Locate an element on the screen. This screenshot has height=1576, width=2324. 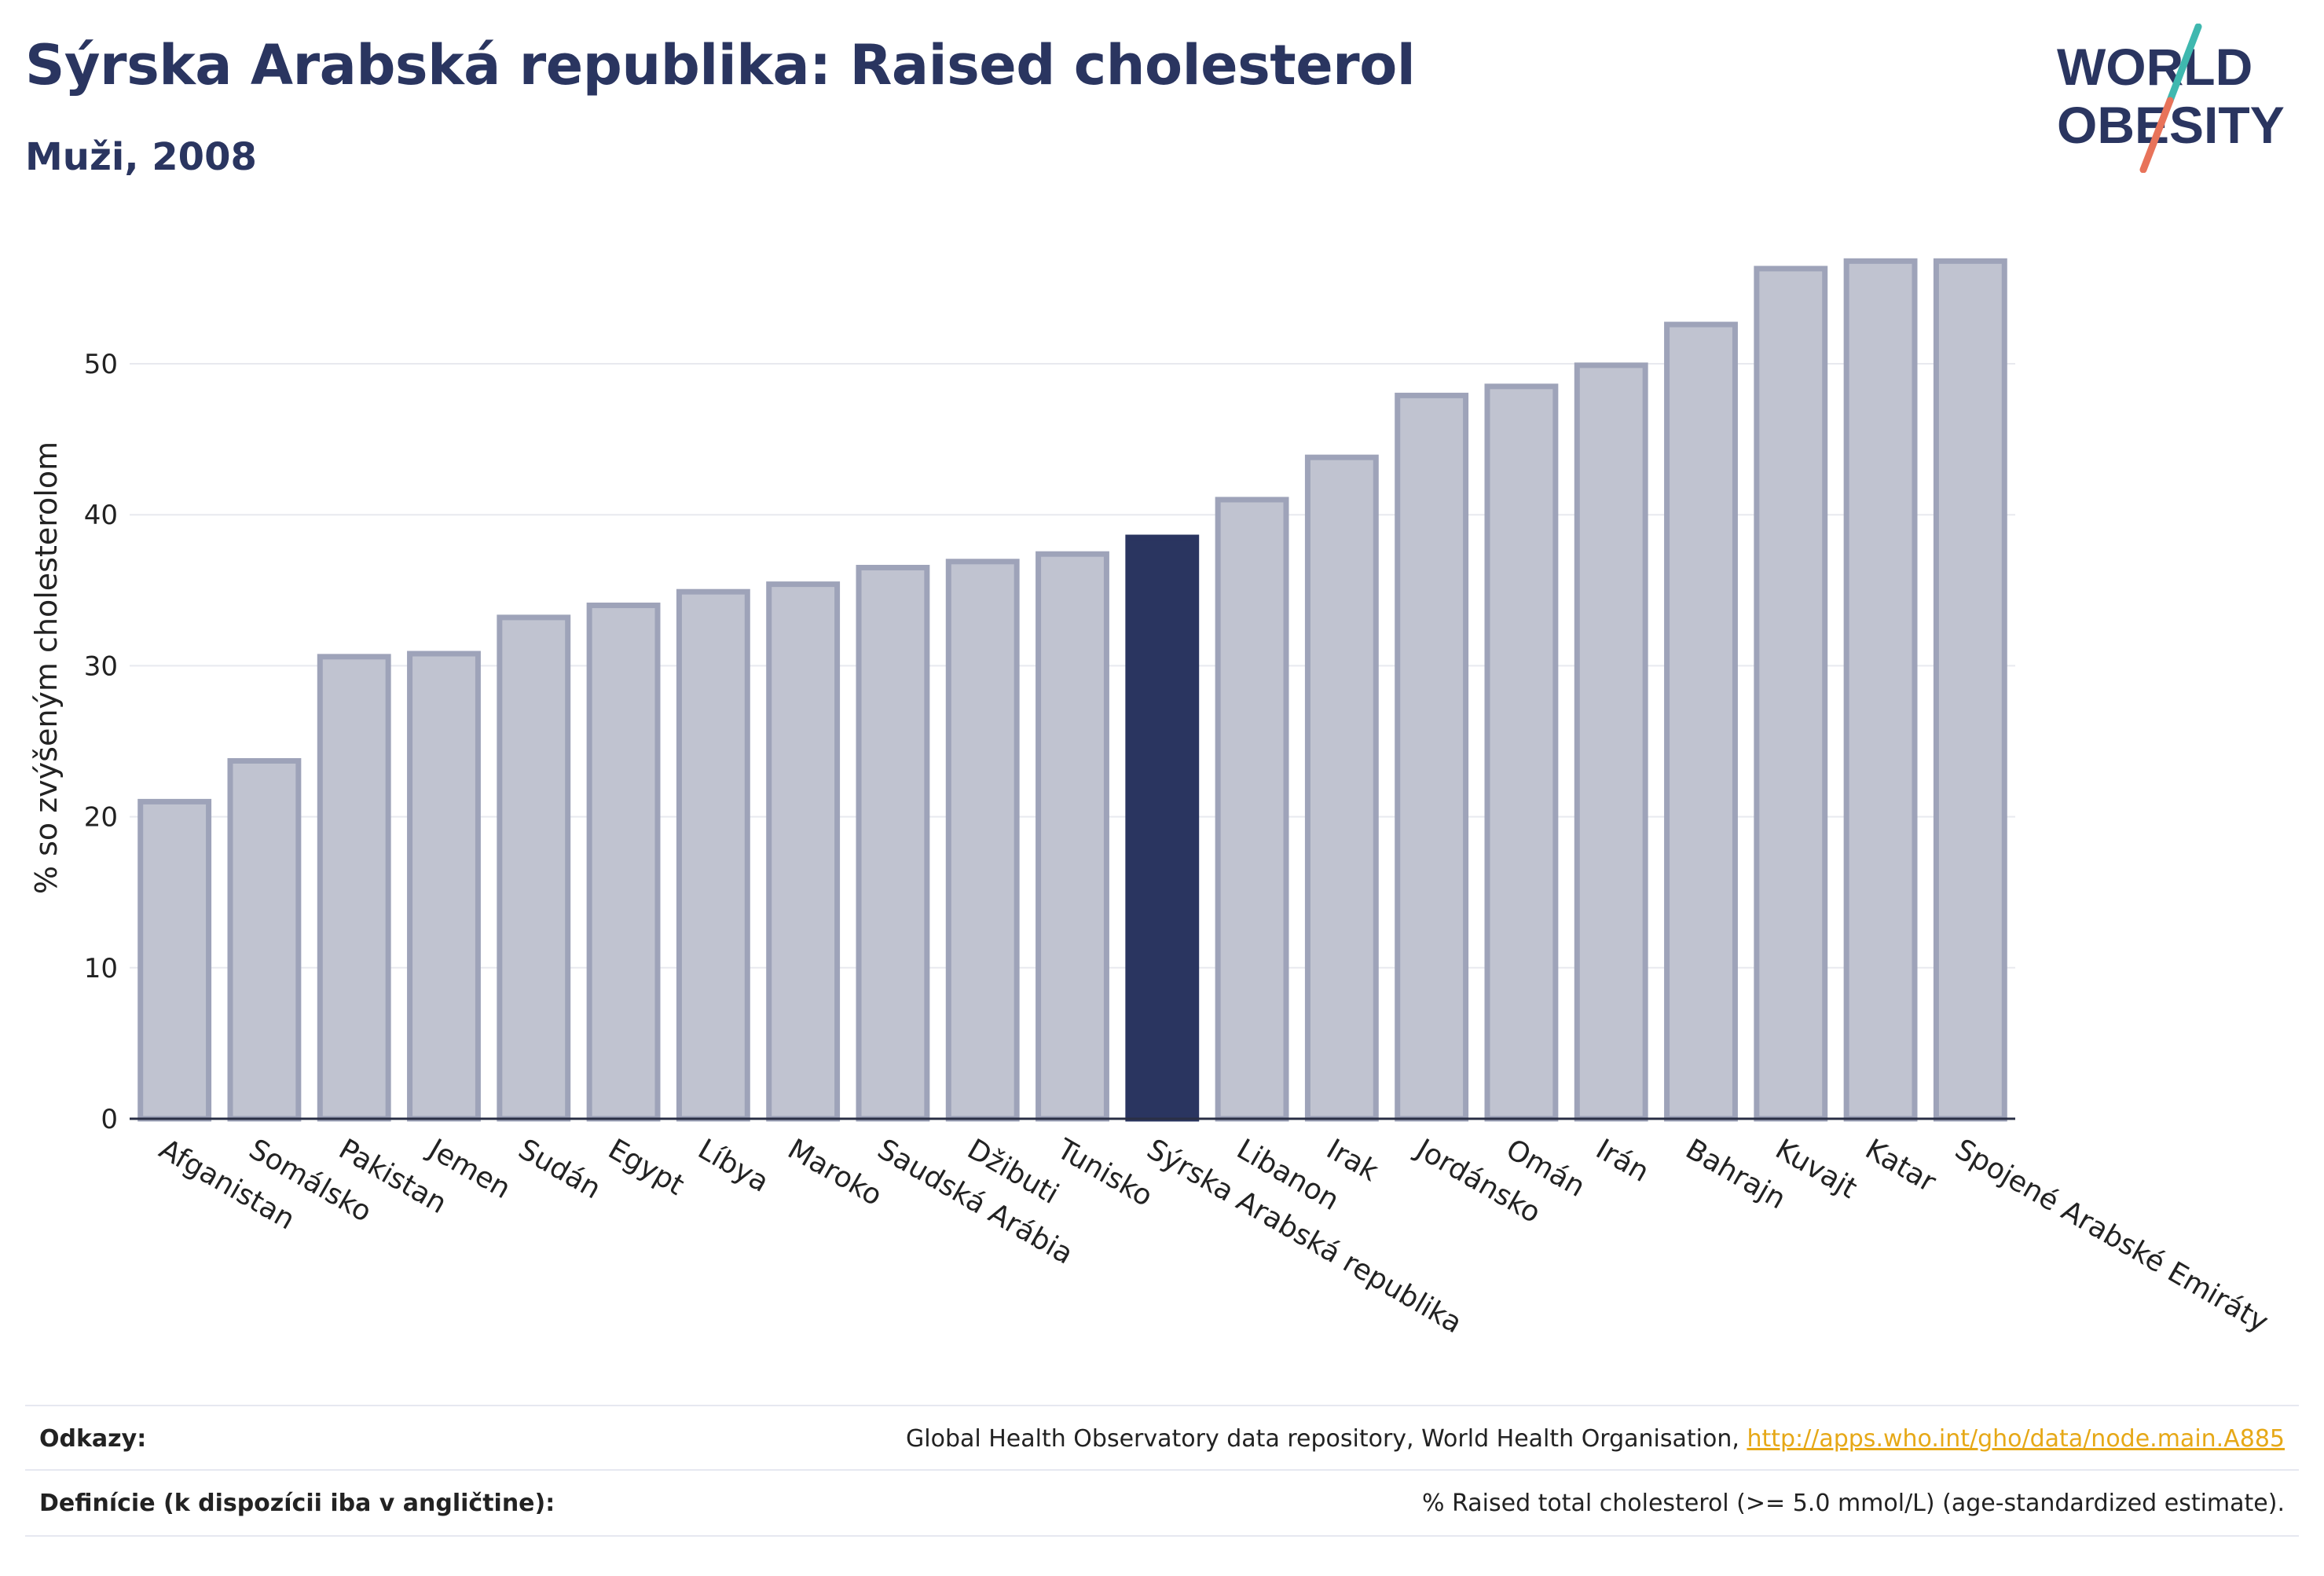
logo-word-world: WORLD is located at coordinates (2155, 67).